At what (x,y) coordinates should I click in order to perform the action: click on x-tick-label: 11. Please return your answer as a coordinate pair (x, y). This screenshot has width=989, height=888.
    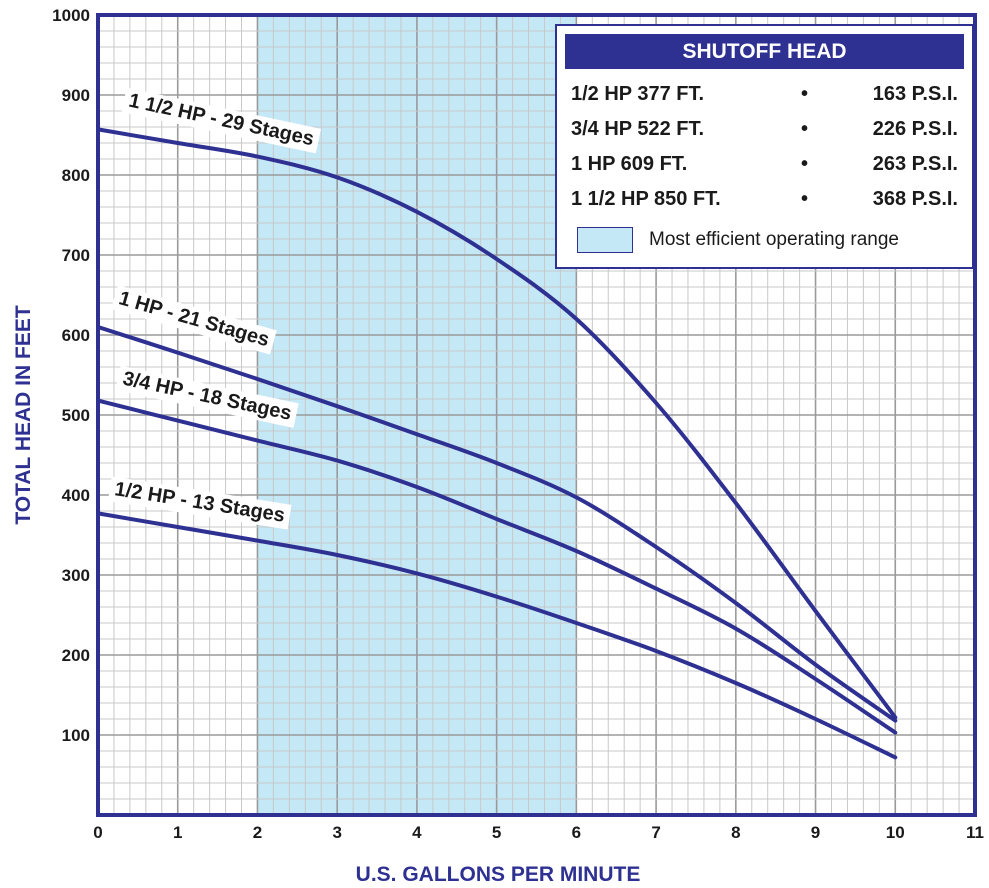
    Looking at the image, I should click on (975, 832).